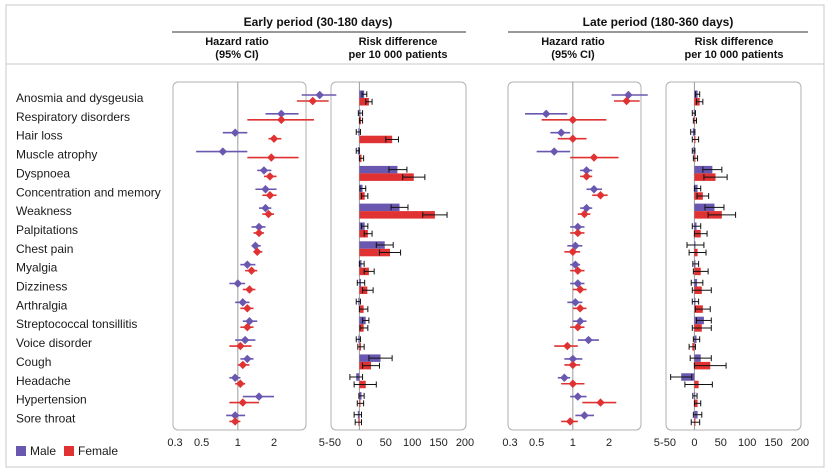 This screenshot has width=831, height=471. What do you see at coordinates (747, 443) in the screenshot?
I see `late-rd-tick-label: 100` at bounding box center [747, 443].